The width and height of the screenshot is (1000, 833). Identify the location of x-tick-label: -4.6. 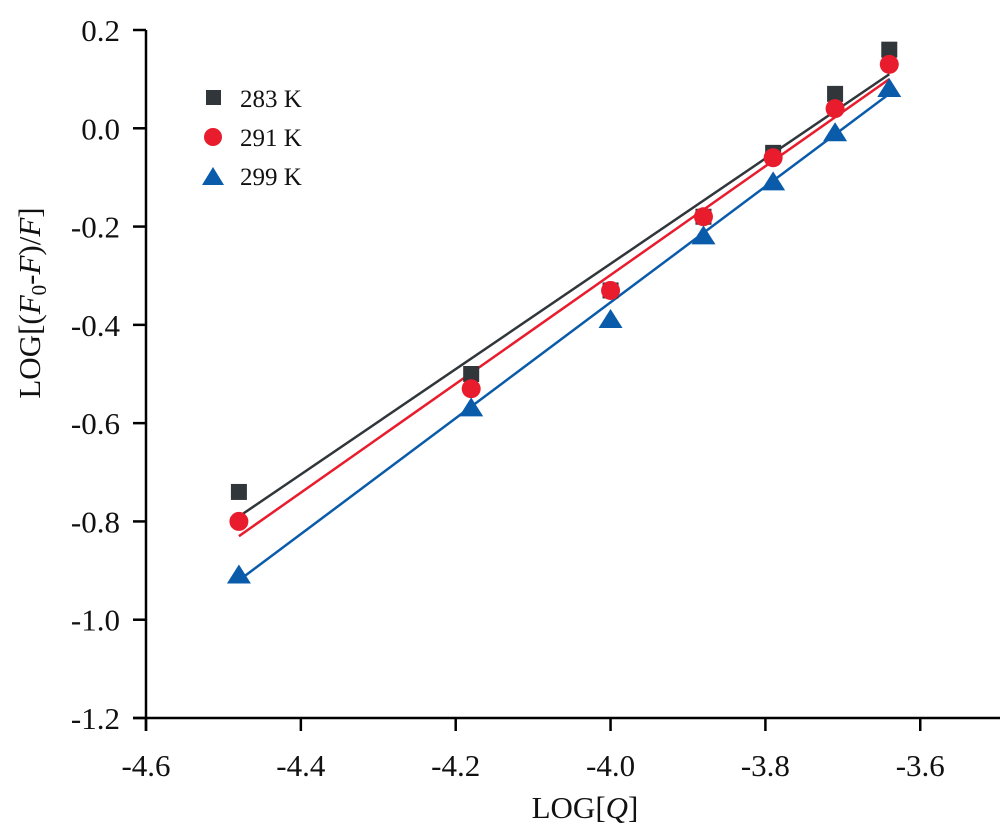
(145, 765).